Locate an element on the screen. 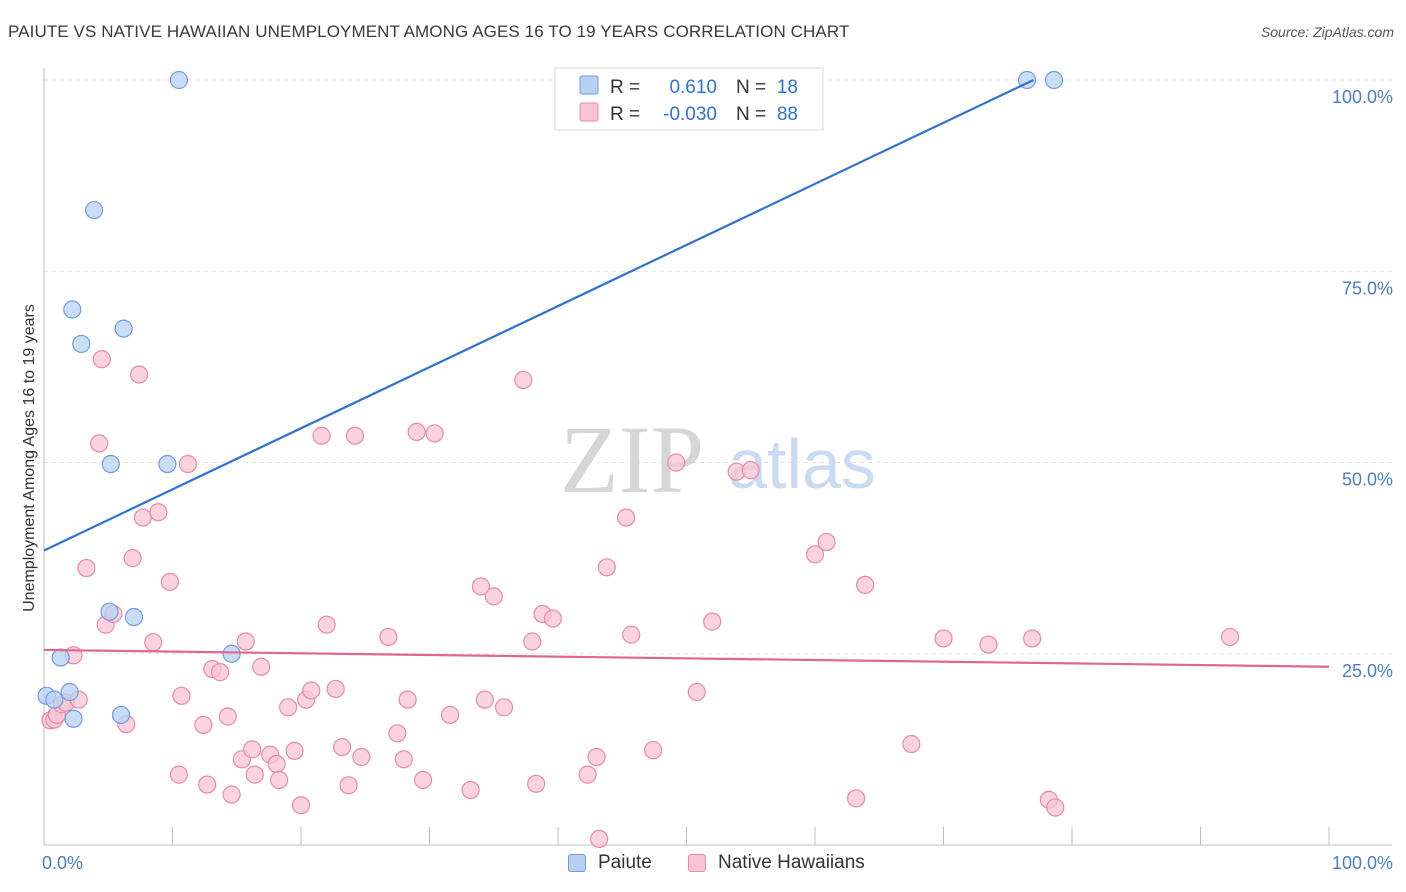 The height and width of the screenshot is (892, 1406). correlation-legend: R = 0.610 N = 18 R = -0.030 N = 88 is located at coordinates (689, 99).